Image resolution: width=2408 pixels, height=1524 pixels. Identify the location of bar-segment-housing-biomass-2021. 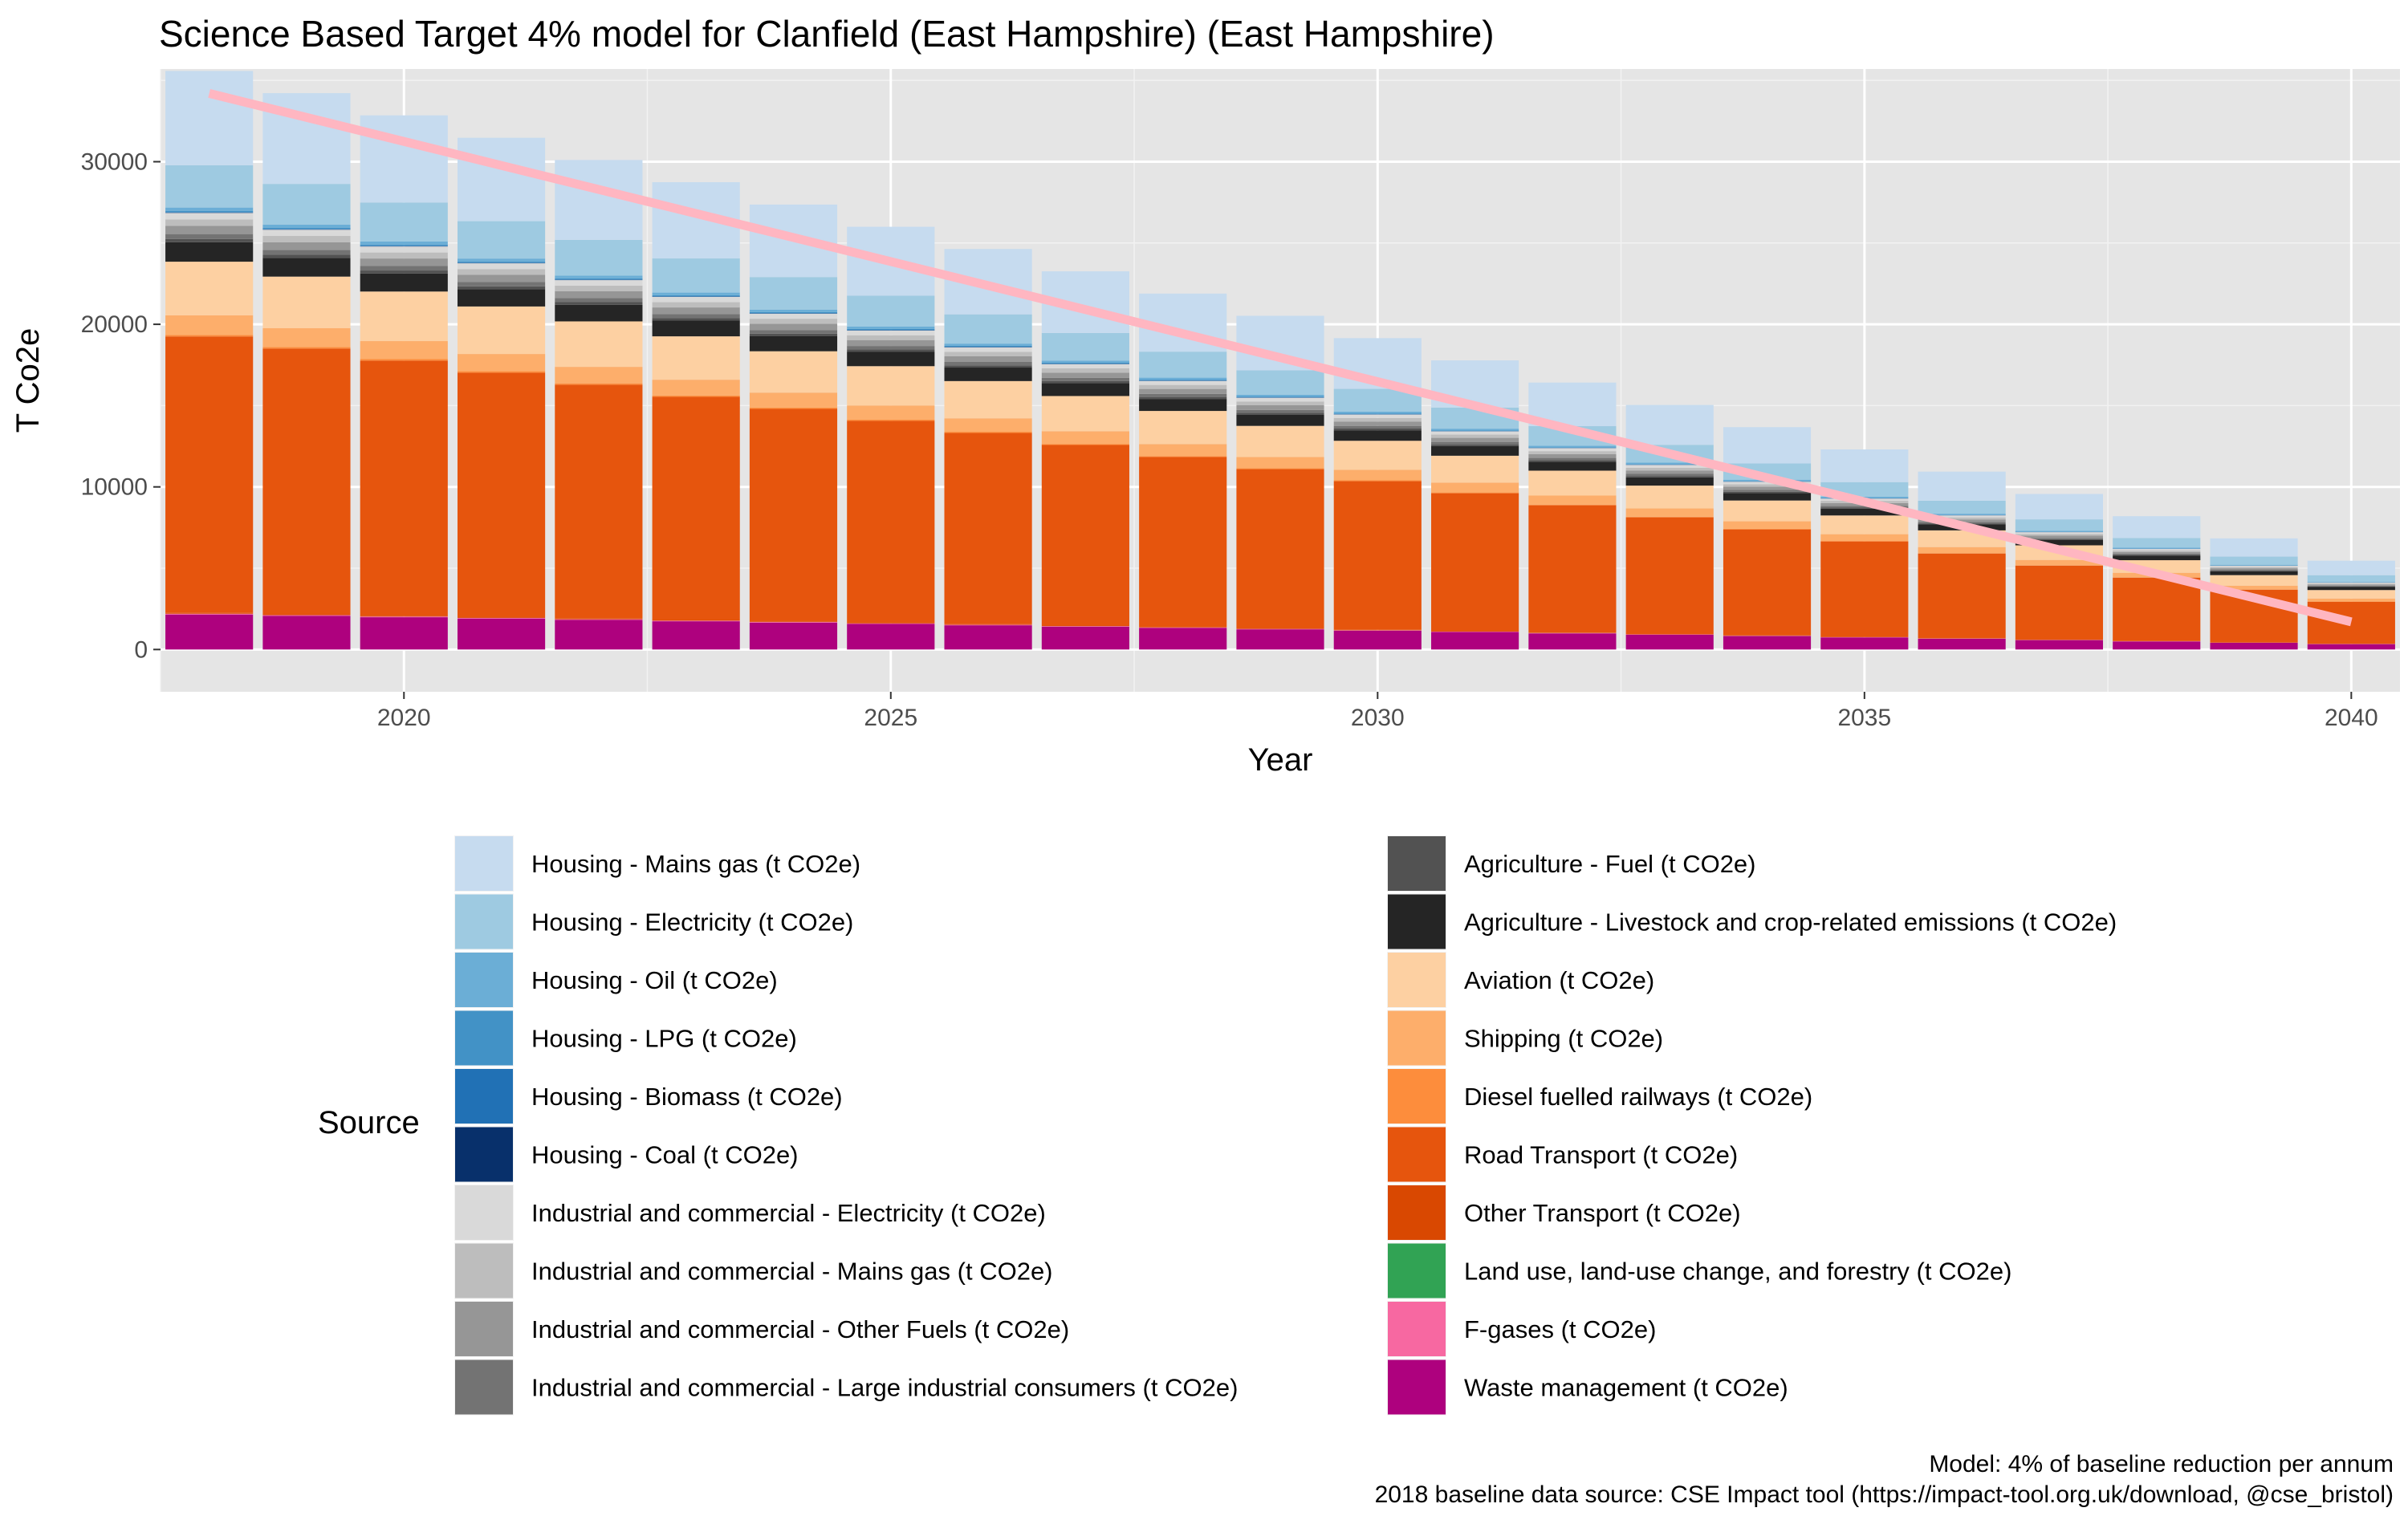
(501, 262).